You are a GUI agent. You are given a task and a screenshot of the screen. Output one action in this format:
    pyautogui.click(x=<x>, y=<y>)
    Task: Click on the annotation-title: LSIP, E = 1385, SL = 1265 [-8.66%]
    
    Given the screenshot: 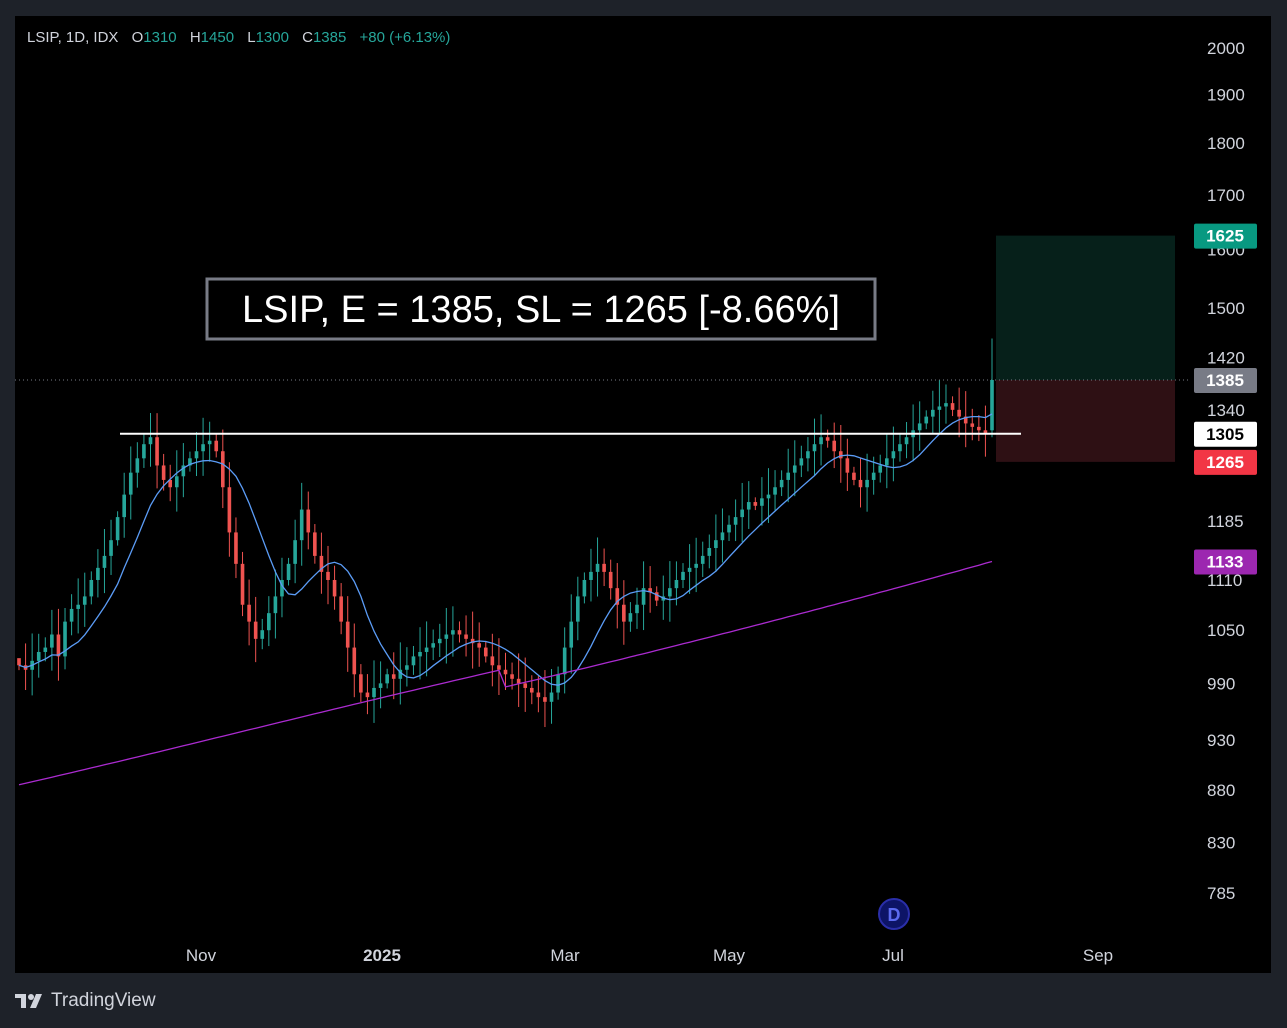 What is the action you would take?
    pyautogui.click(x=541, y=310)
    